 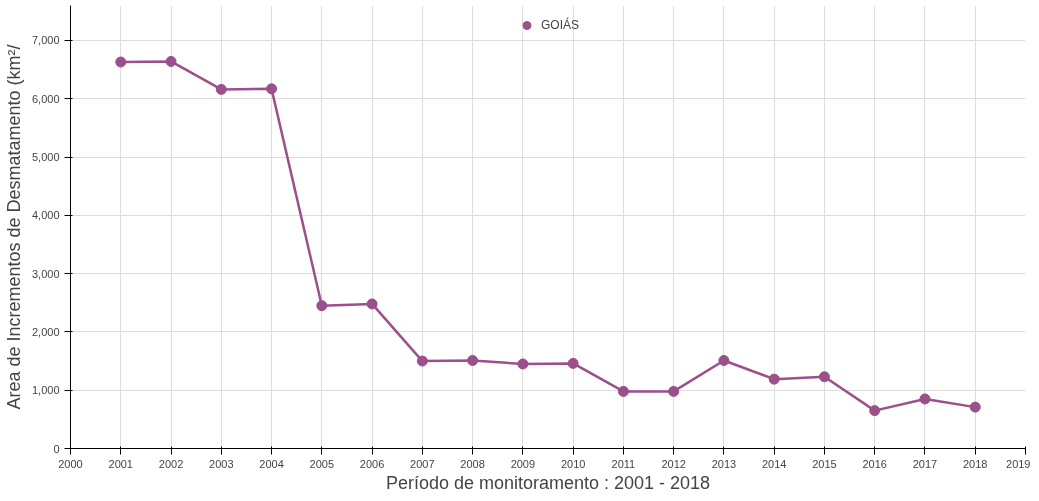 I want to click on y-tick-label: 7,000, so click(x=45, y=40).